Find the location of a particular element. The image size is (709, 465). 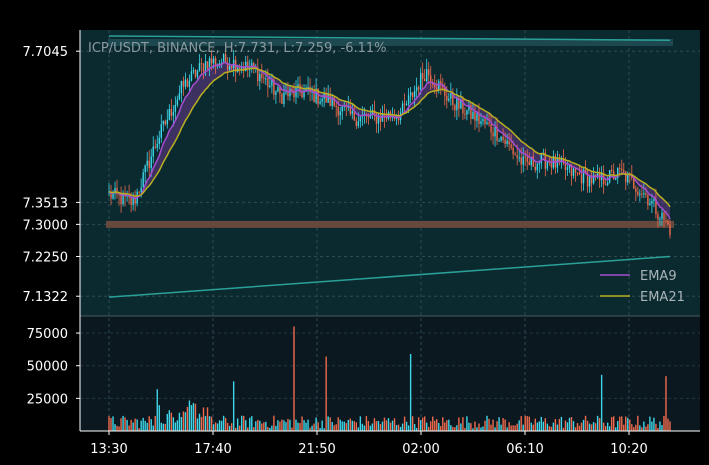

price-tick-label: 7.3513 is located at coordinates (46, 203).